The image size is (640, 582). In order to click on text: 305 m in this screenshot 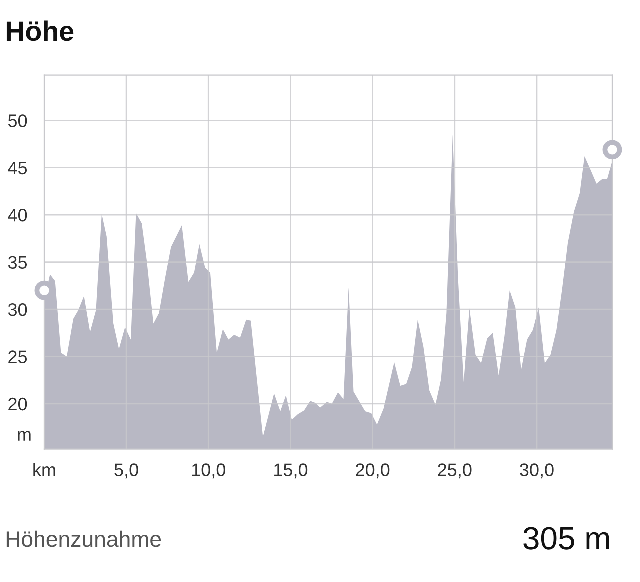, I will do `click(567, 538)`.